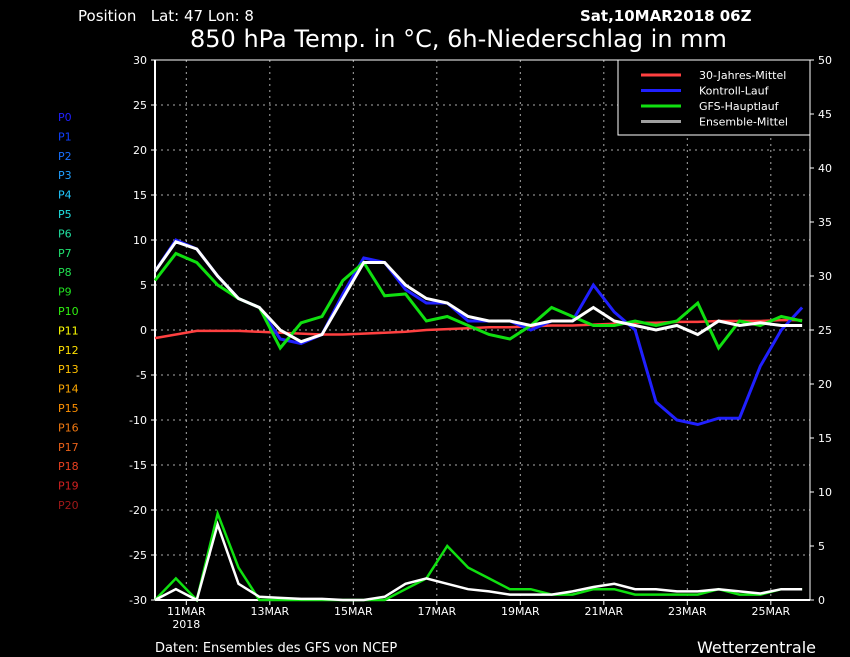 The width and height of the screenshot is (850, 657). I want to click on legend-label: 30-Jahres-Mittel, so click(742, 75).